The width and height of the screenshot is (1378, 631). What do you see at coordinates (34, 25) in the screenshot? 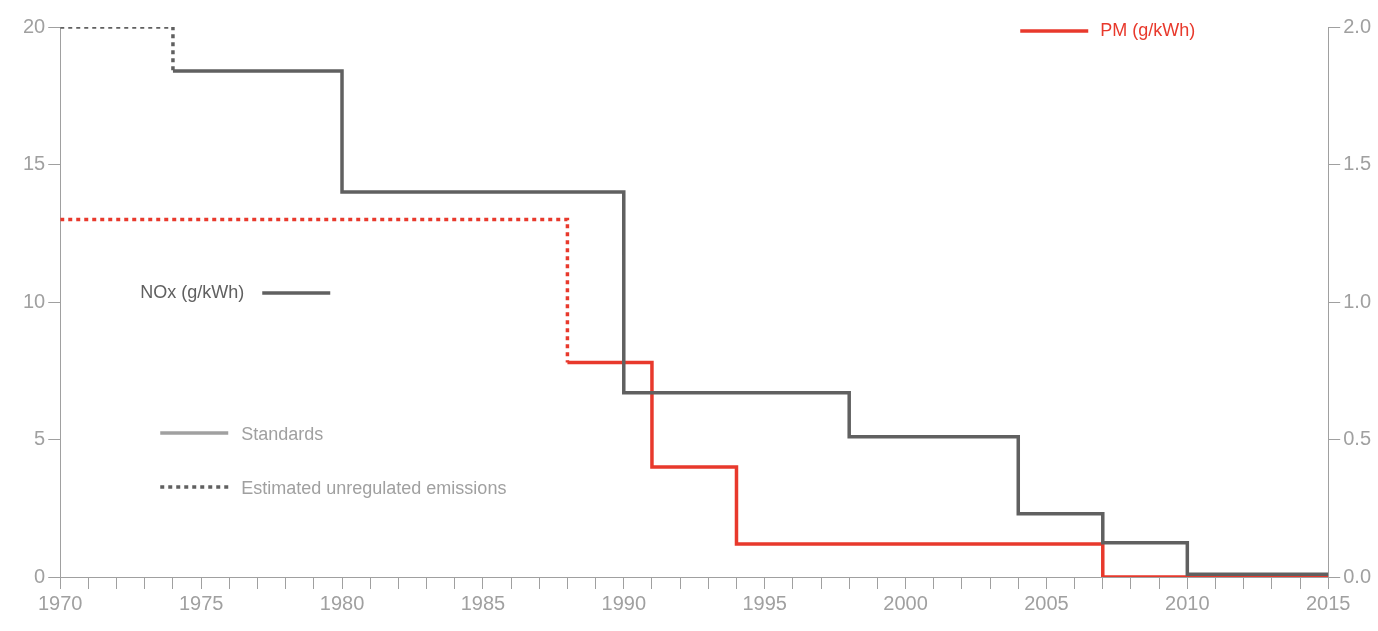
I see `y-tick-label: 20` at bounding box center [34, 25].